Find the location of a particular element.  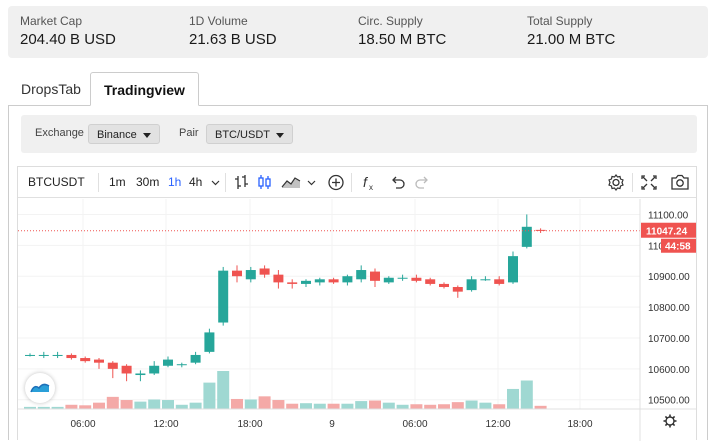

stat-total-supply: Total Supply 21.00 M BTC is located at coordinates (571, 31).